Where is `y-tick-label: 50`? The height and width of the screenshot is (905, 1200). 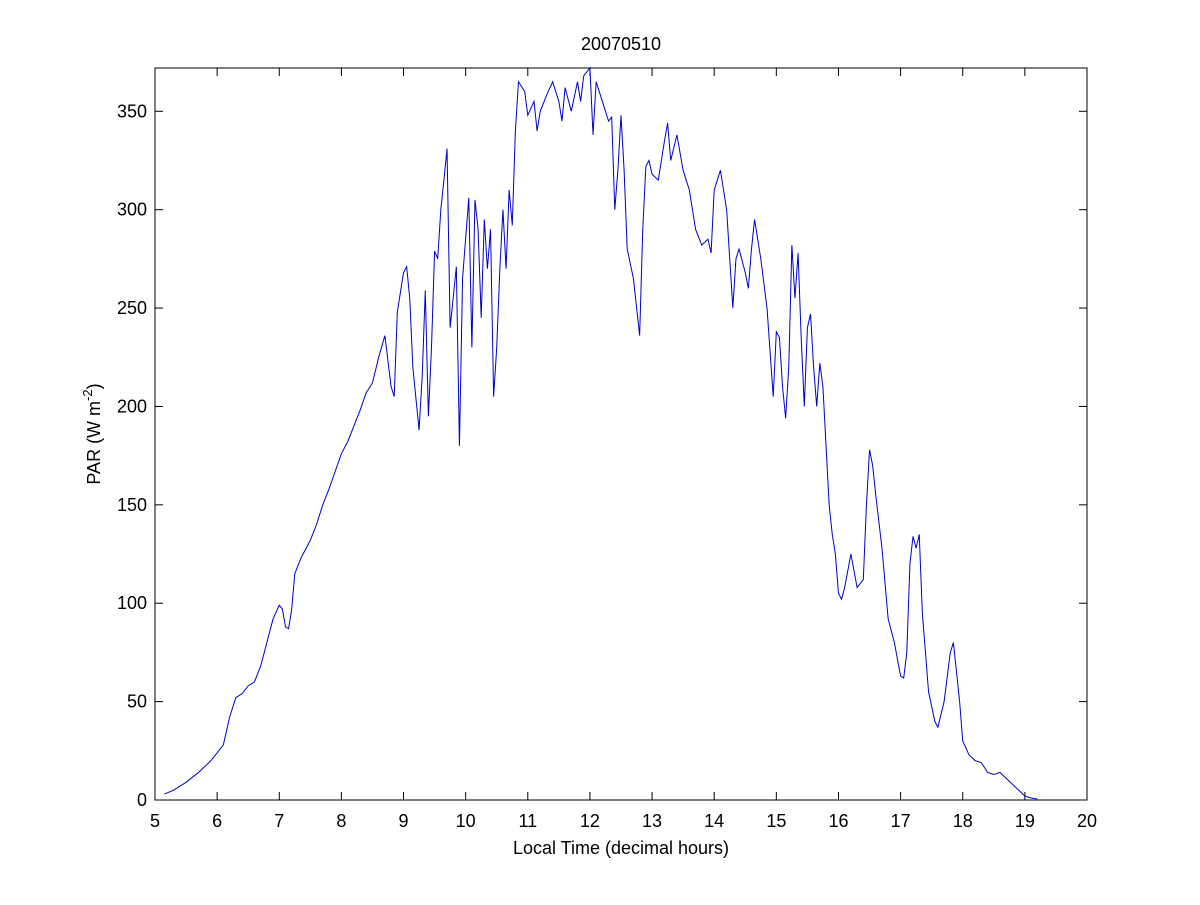 y-tick-label: 50 is located at coordinates (137, 702).